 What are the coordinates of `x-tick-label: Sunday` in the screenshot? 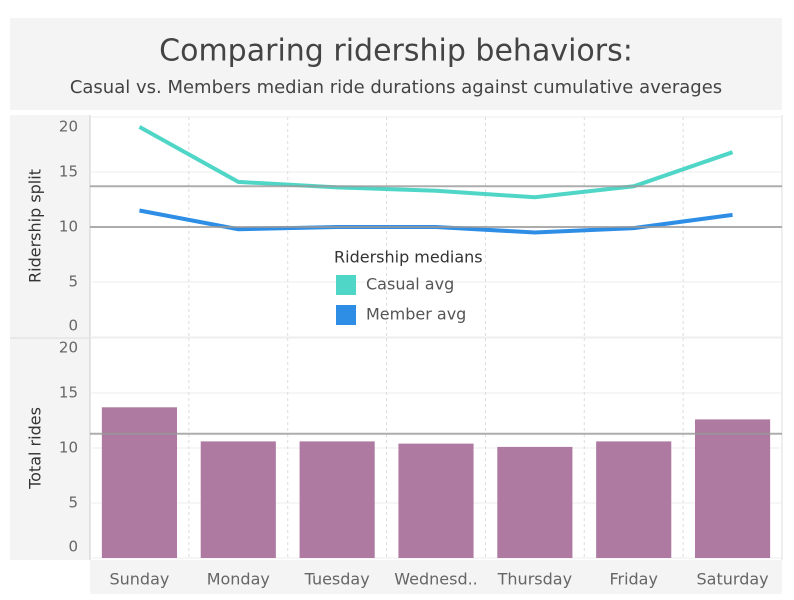 It's located at (139, 579).